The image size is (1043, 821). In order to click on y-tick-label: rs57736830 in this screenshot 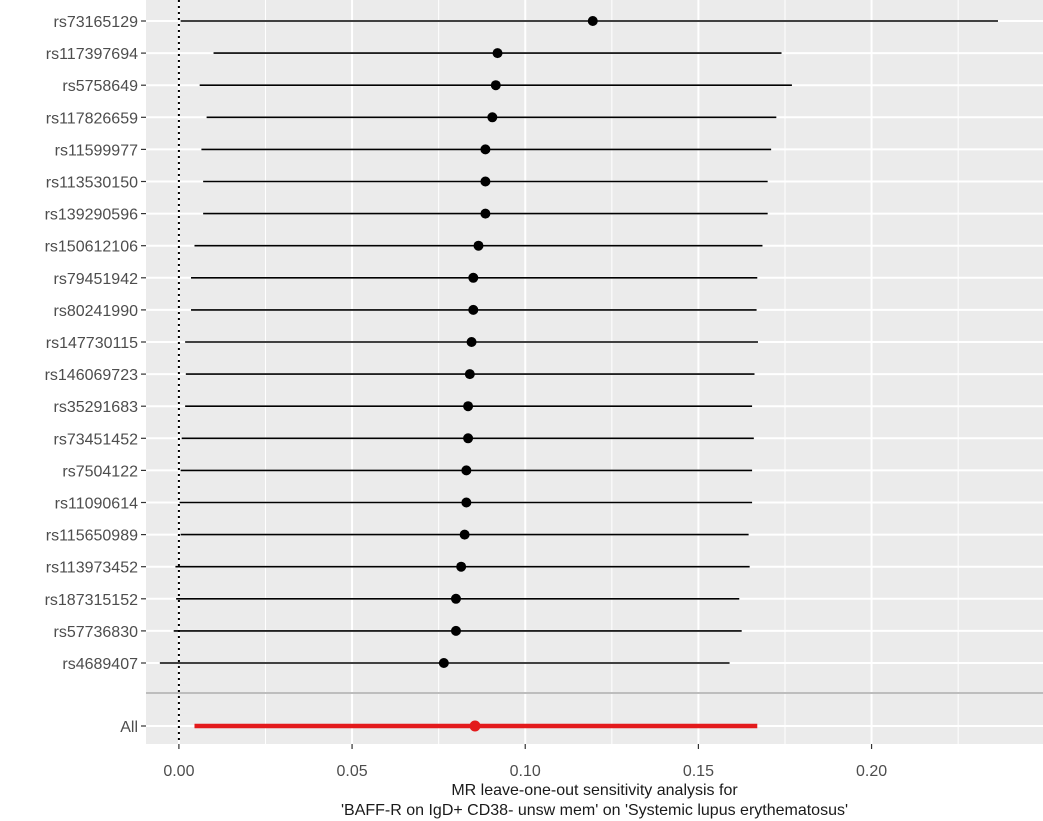, I will do `click(95, 632)`.